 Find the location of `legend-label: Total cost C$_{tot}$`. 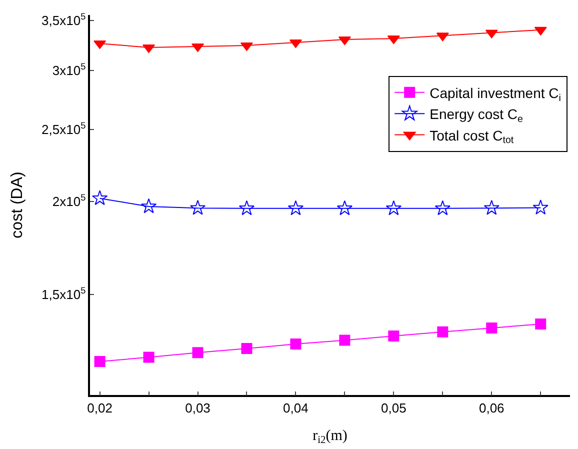

legend-label: Total cost C$_{tot}$ is located at coordinates (472, 136).